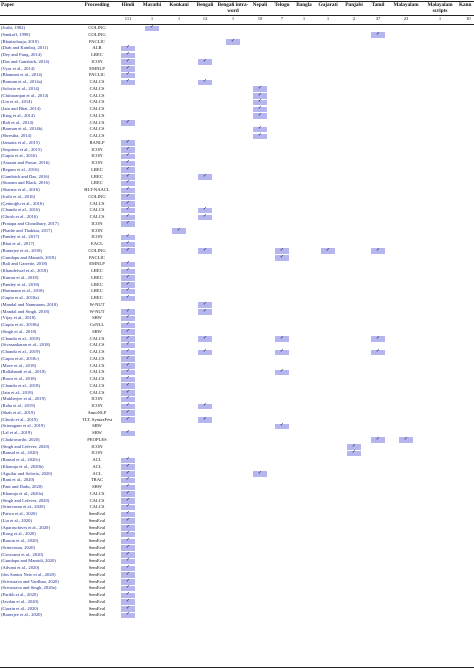 This screenshot has height=669, width=474. Describe the element at coordinates (22, 75) in the screenshot. I see `paper-citation: (Bhamani et al., 2014)` at that location.